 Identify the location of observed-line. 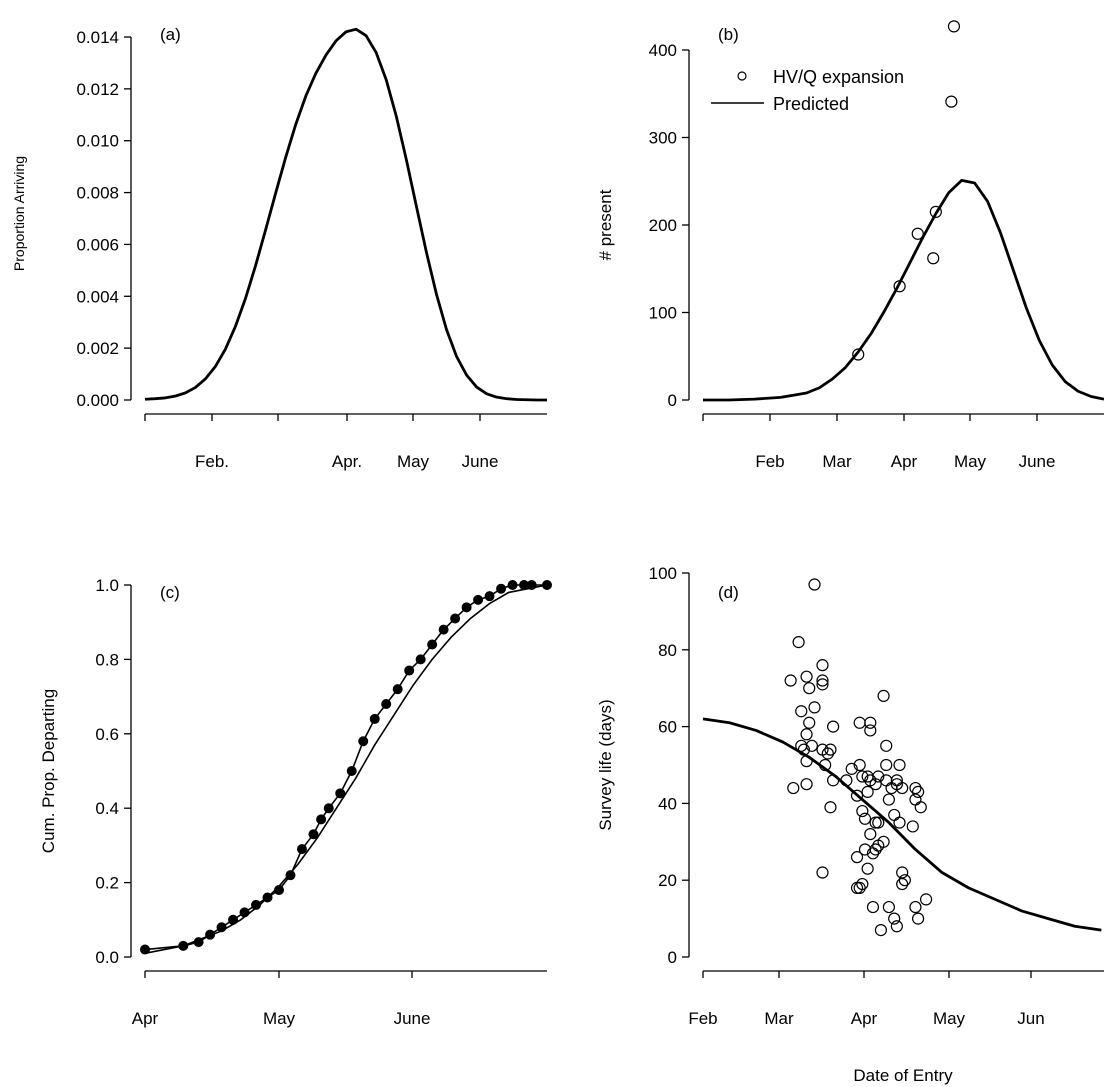
(345, 767).